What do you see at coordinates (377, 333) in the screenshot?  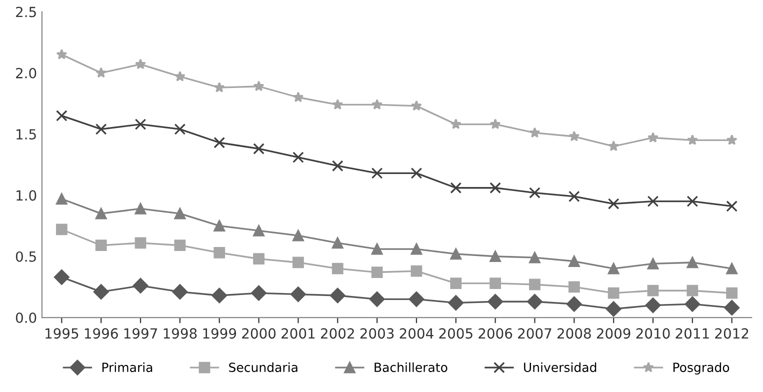 I see `x-tick-label: 2003` at bounding box center [377, 333].